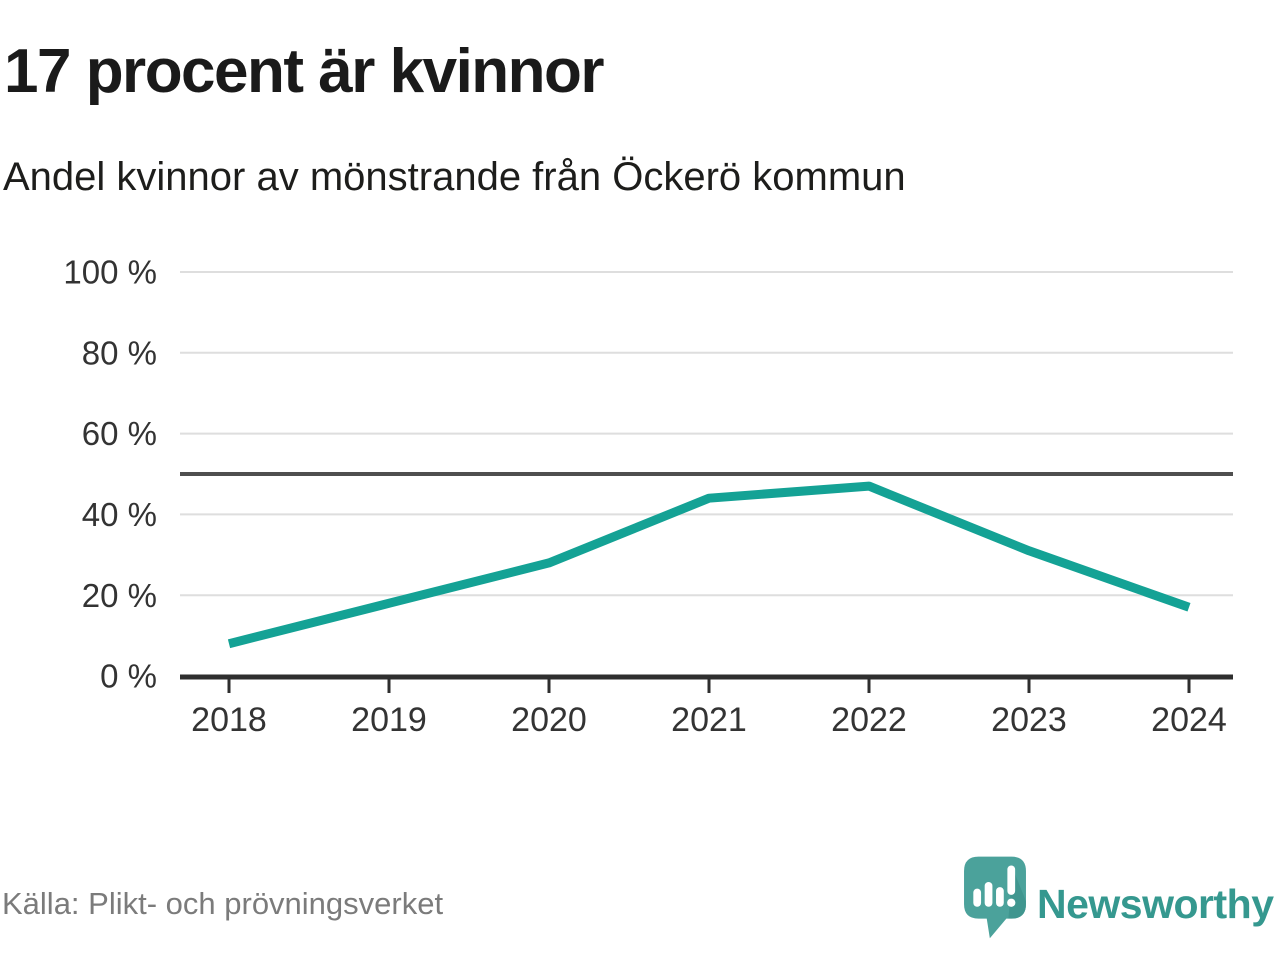 The image size is (1280, 960). Describe the element at coordinates (995, 897) in the screenshot. I see `speech-bubble-bar-chart-exclamation-icon` at that location.